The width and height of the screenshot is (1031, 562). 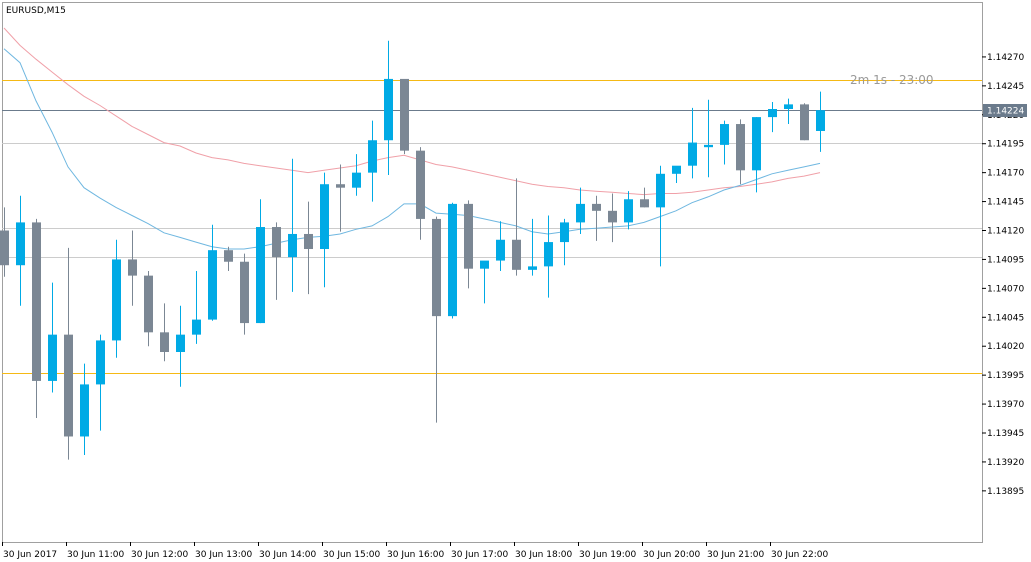 I want to click on time-axis-label: 30 Jun 15:00, so click(x=351, y=555).